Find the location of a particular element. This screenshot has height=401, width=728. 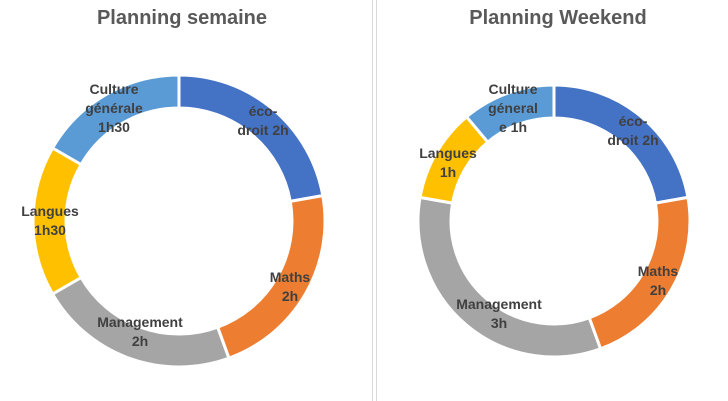

chart-title: Planning semaine is located at coordinates (182, 18).